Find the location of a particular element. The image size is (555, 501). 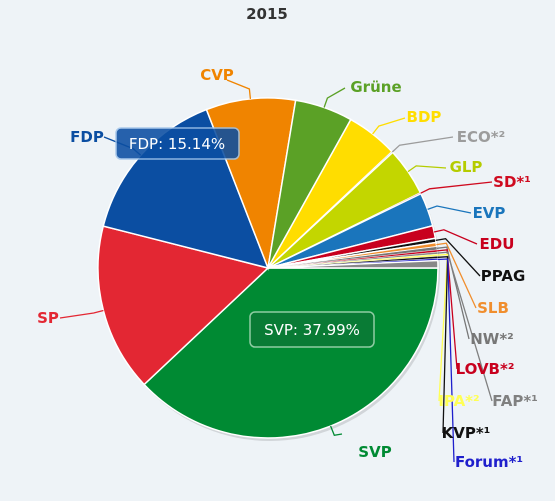

tooltip-svp-text: SVP: 37.99% is located at coordinates (312, 330).